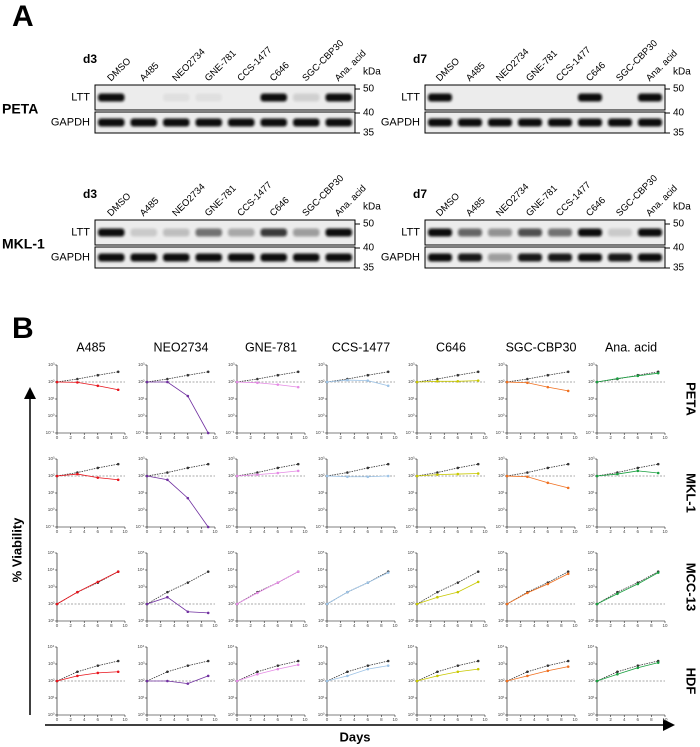 This screenshot has height=747, width=700. I want to click on row-label: MKL-1, so click(691, 493).